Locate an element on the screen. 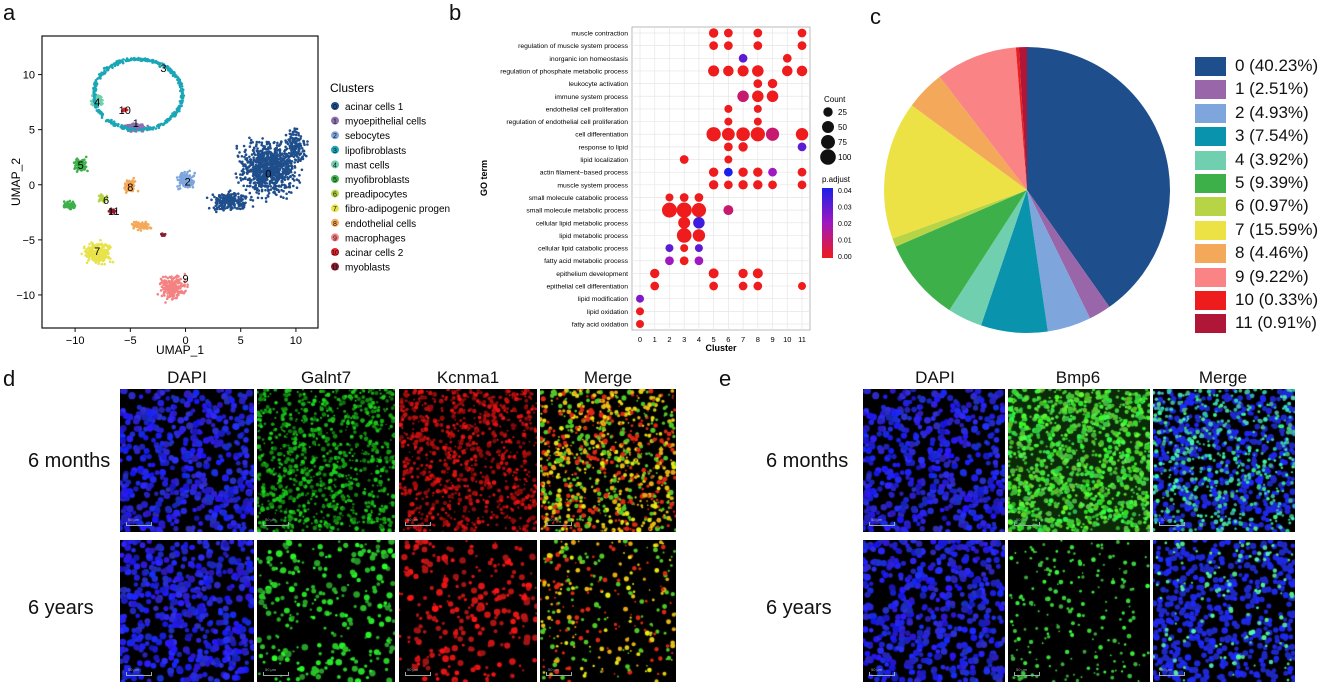 This screenshot has height=682, width=1333. micrograph-d-6-months-dapi: 50 μm is located at coordinates (187, 460).